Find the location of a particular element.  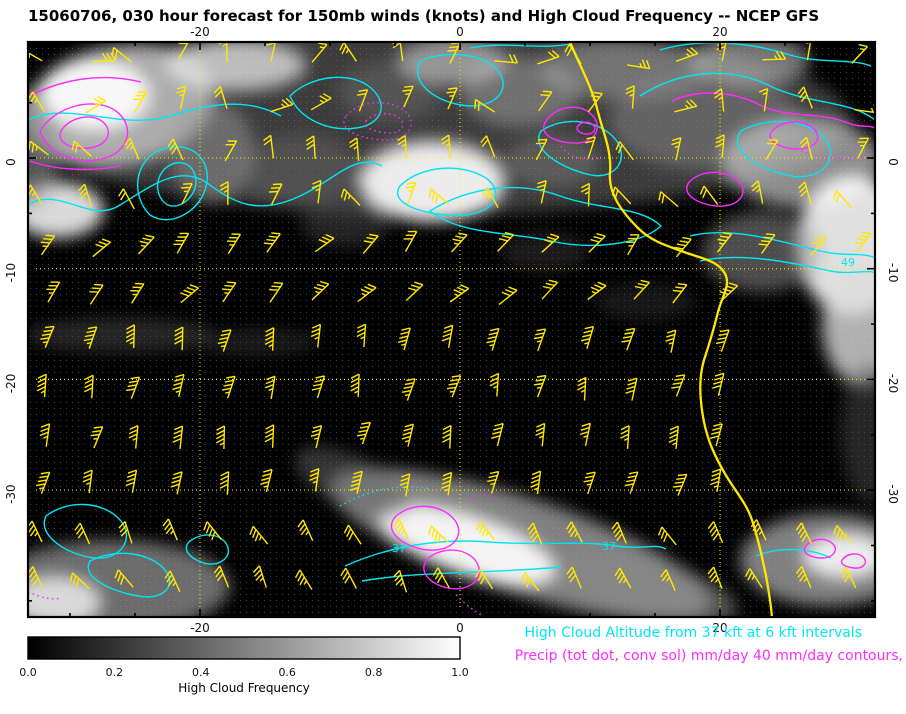

axis-tick-label: 20 is located at coordinates (719, 32).